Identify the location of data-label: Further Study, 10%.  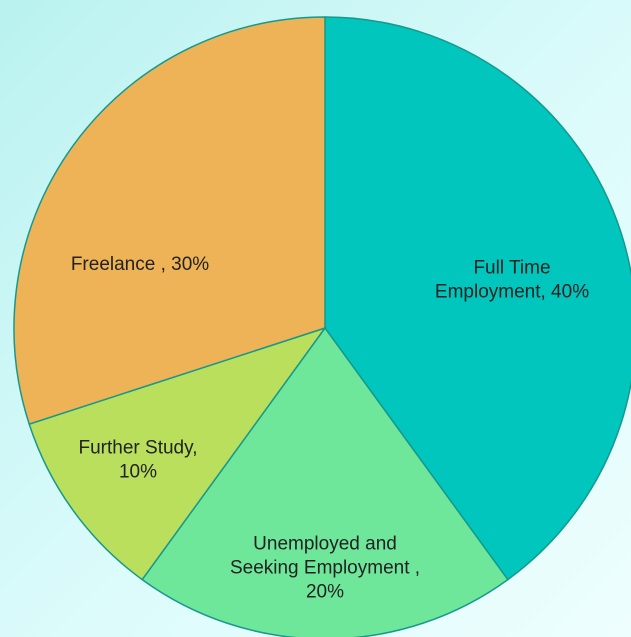
(138, 459).